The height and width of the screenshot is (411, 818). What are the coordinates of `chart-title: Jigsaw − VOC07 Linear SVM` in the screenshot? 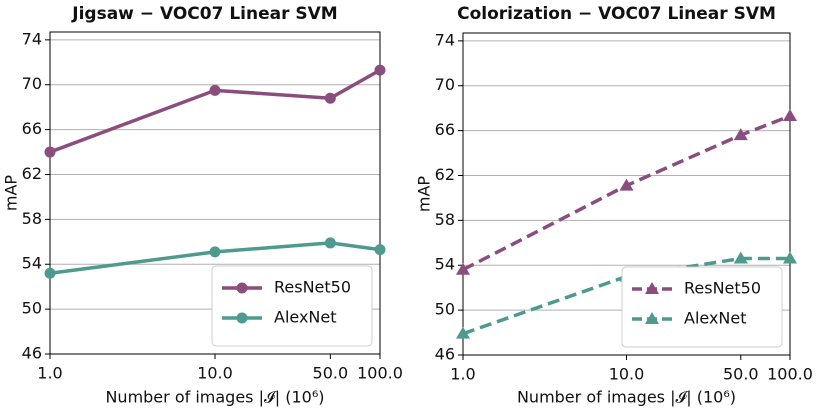 It's located at (204, 14).